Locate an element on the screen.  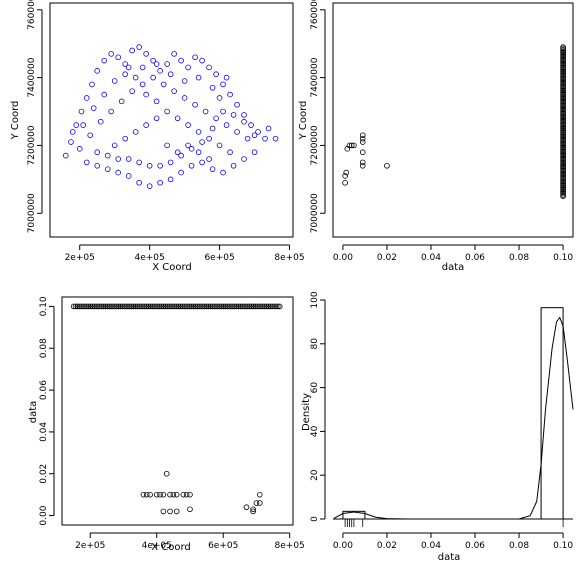
scatter-points is located at coordinates (170, 116).